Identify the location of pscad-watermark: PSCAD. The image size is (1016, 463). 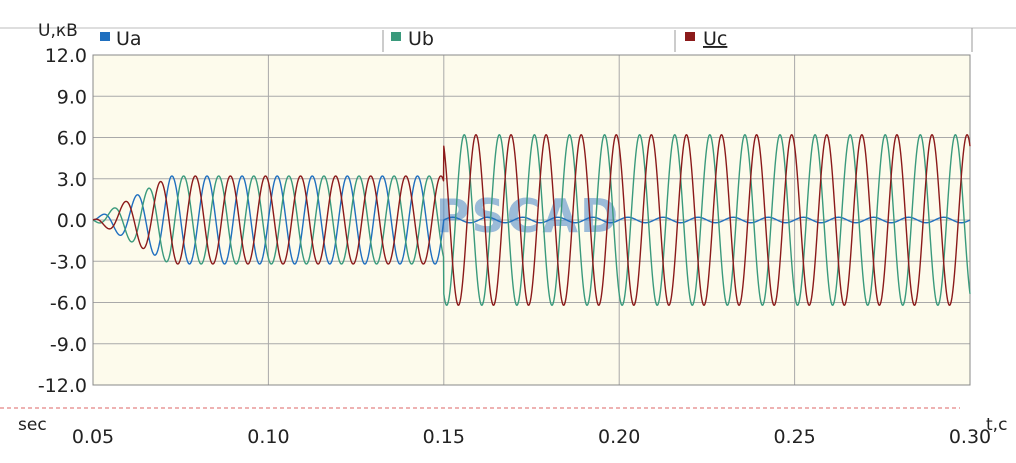
(528, 216).